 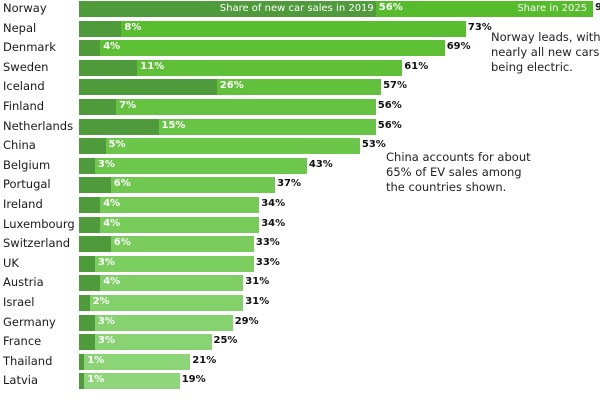 I want to click on bar-2025: 11%, so click(x=241, y=67).